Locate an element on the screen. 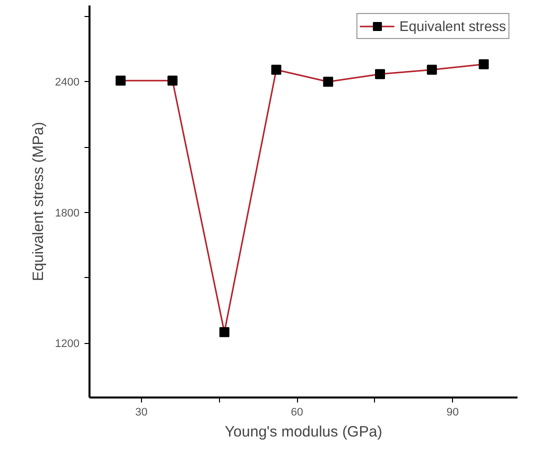 This screenshot has height=449, width=547. y-axis-title: Equivalent stress (MPa) is located at coordinates (39, 202).